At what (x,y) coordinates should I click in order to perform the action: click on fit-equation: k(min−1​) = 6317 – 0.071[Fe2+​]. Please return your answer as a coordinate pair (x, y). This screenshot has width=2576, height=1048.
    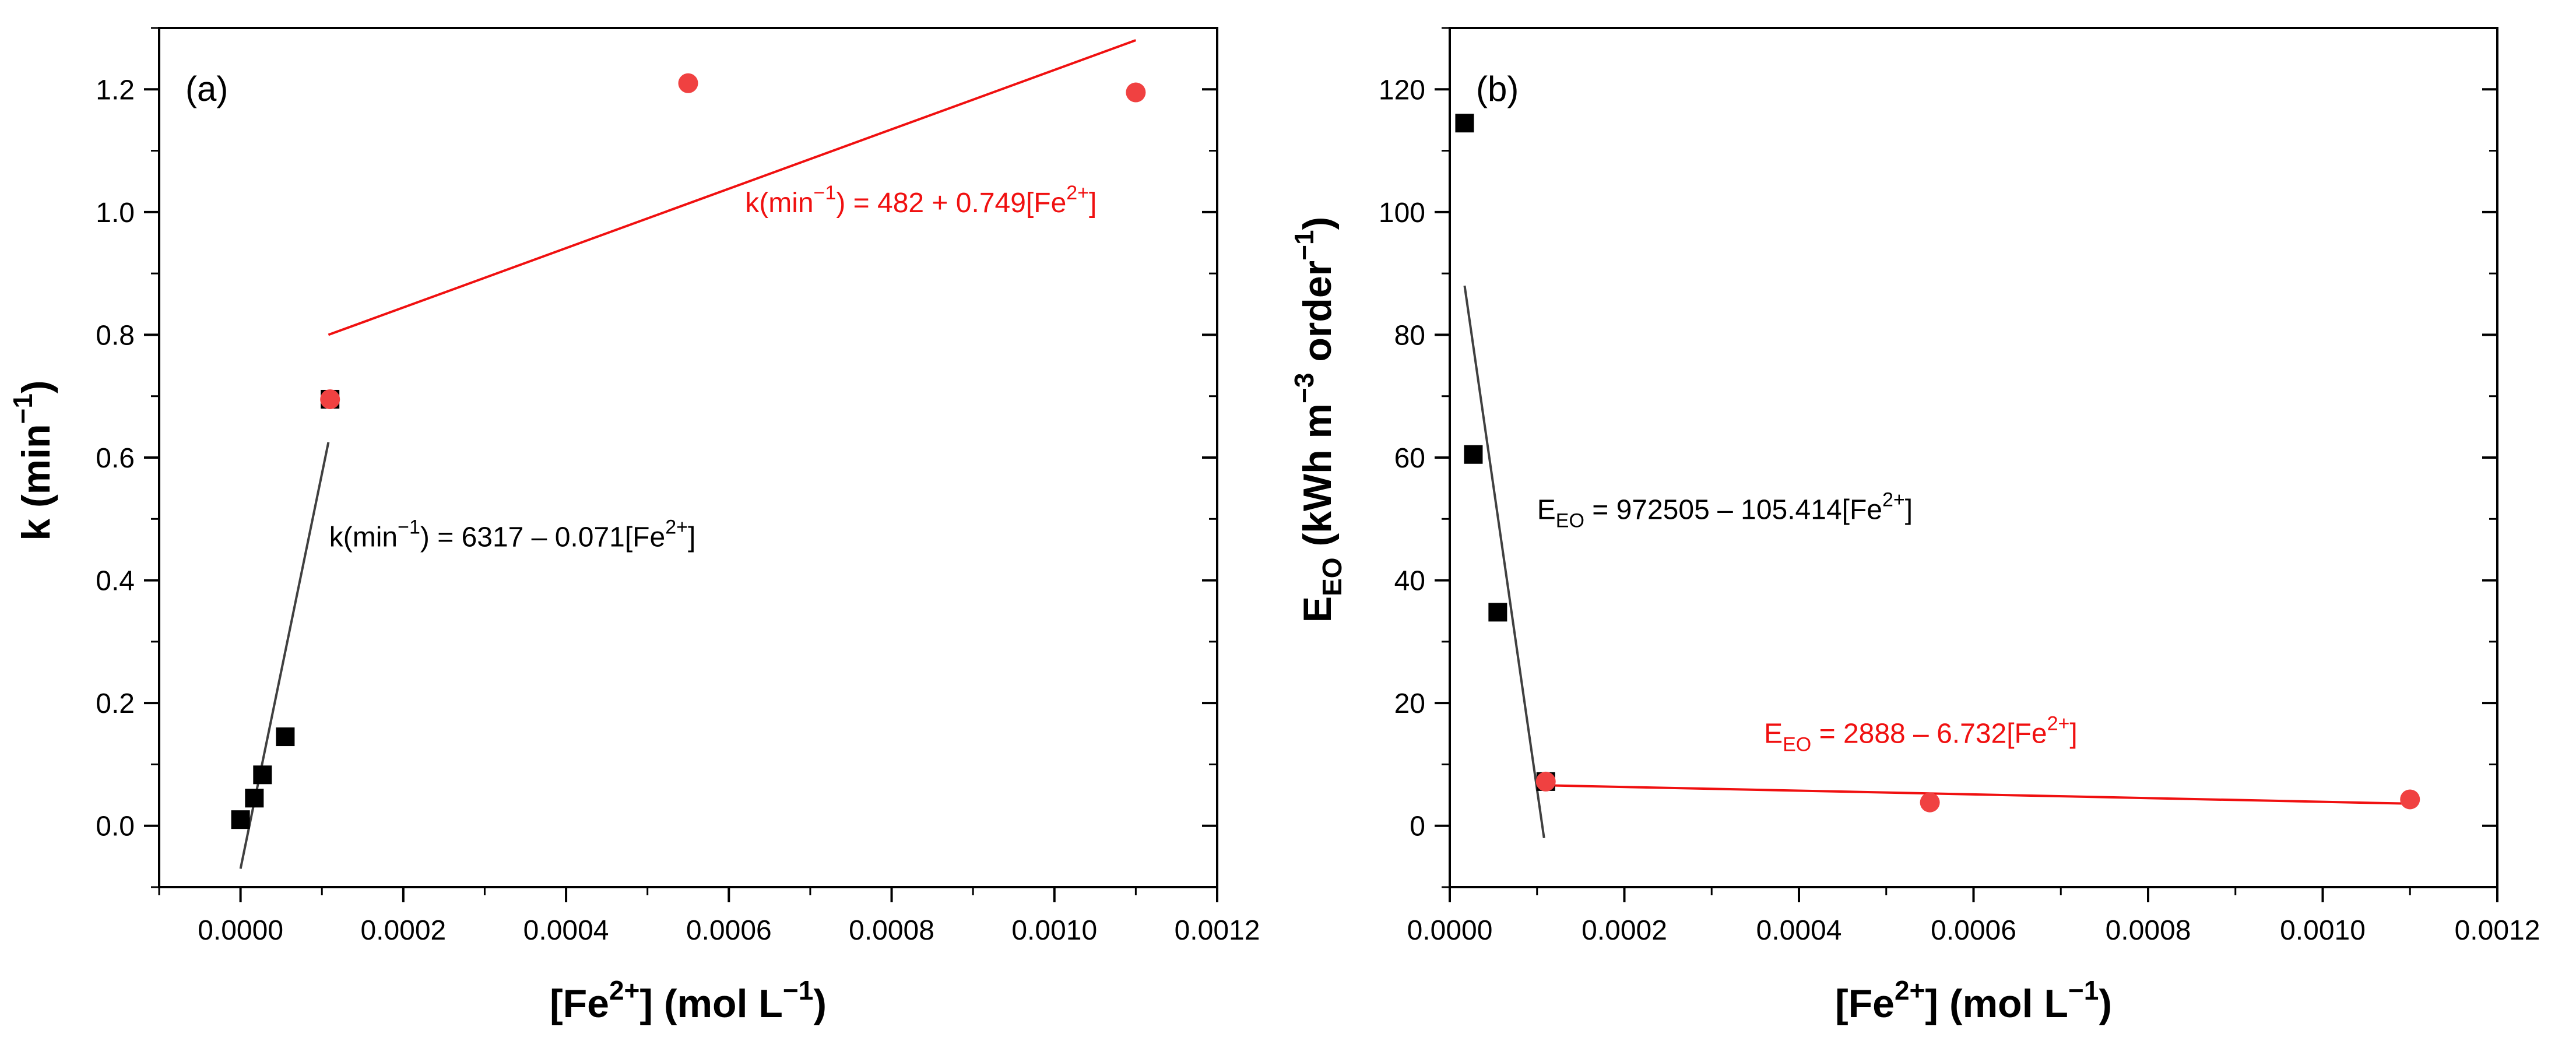
    Looking at the image, I should click on (512, 534).